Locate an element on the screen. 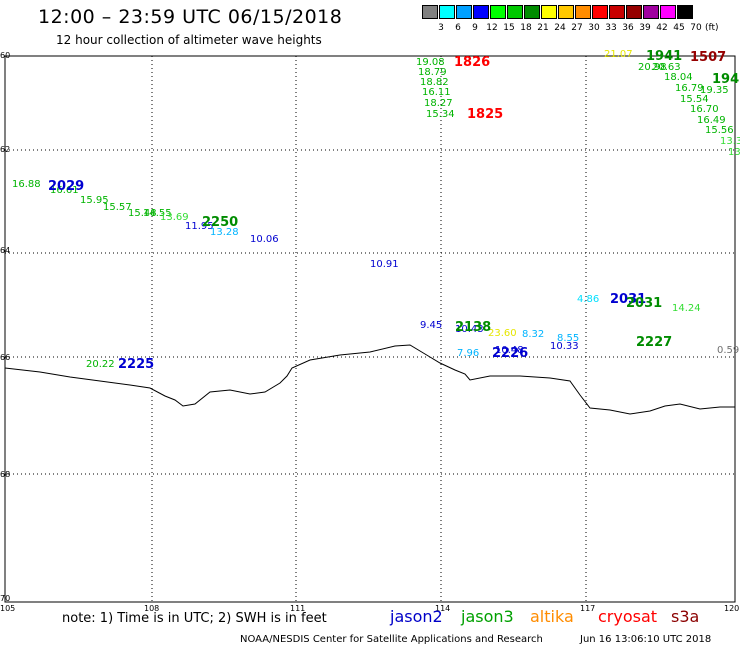 Image resolution: width=740 pixels, height=650 pixels. wave-height-value: 19.35 is located at coordinates (714, 90).